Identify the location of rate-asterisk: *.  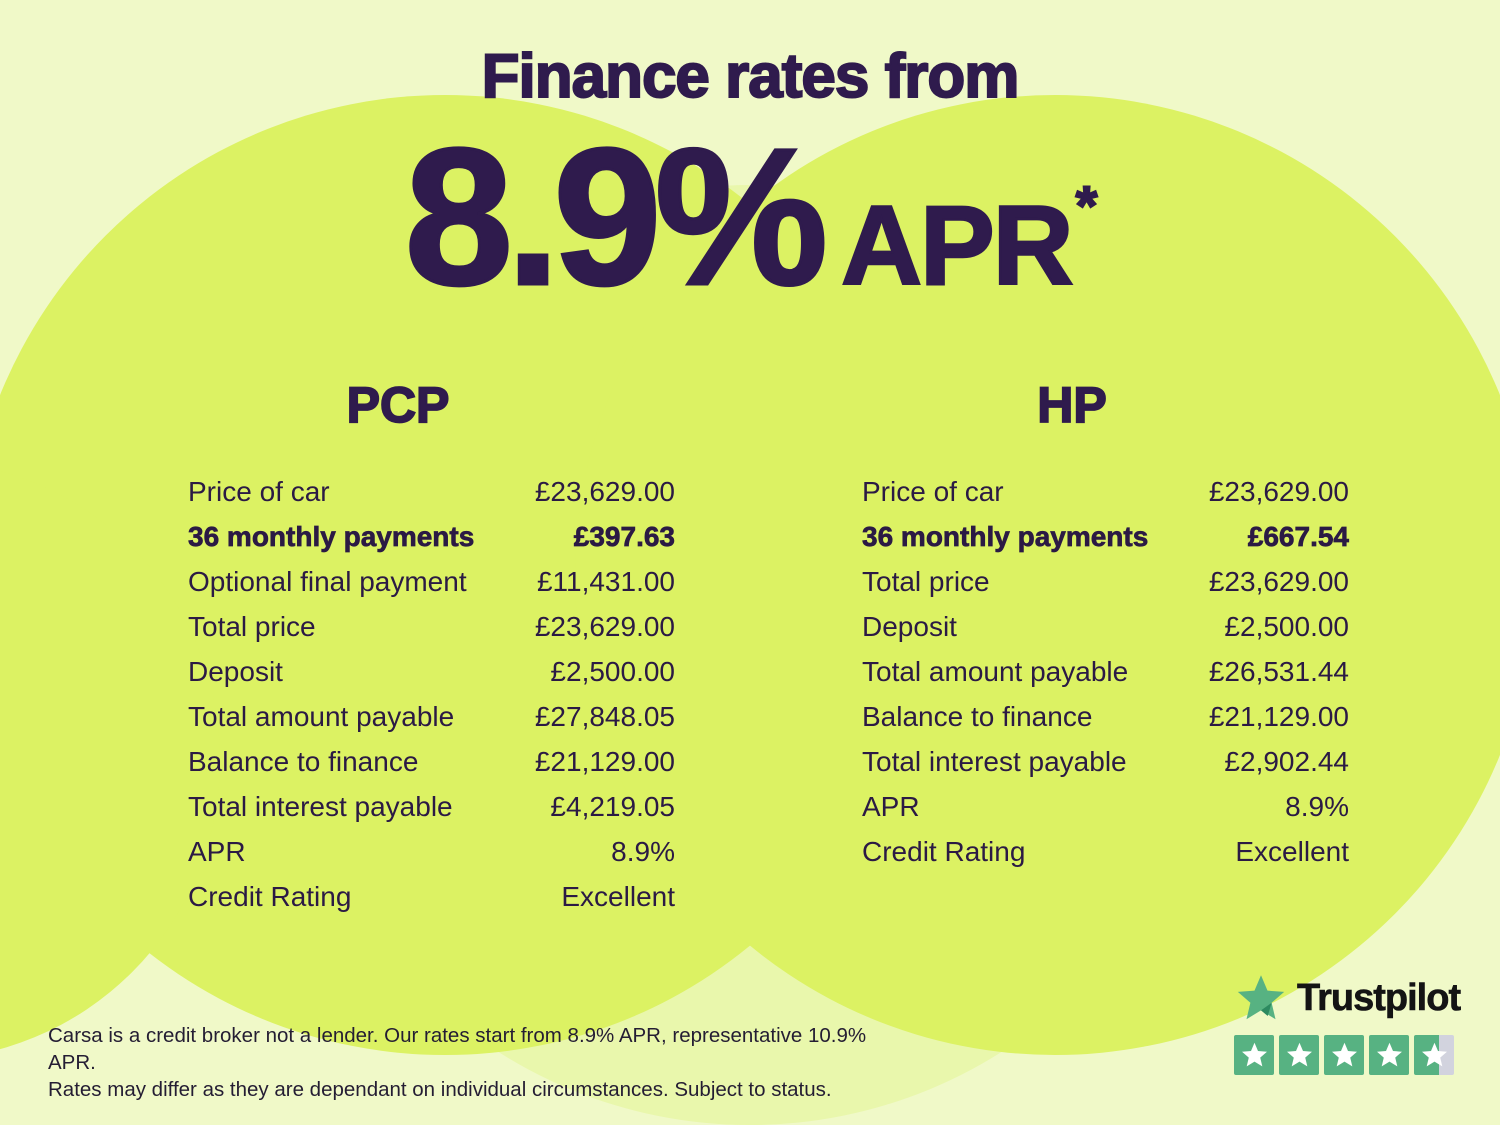
(1087, 205).